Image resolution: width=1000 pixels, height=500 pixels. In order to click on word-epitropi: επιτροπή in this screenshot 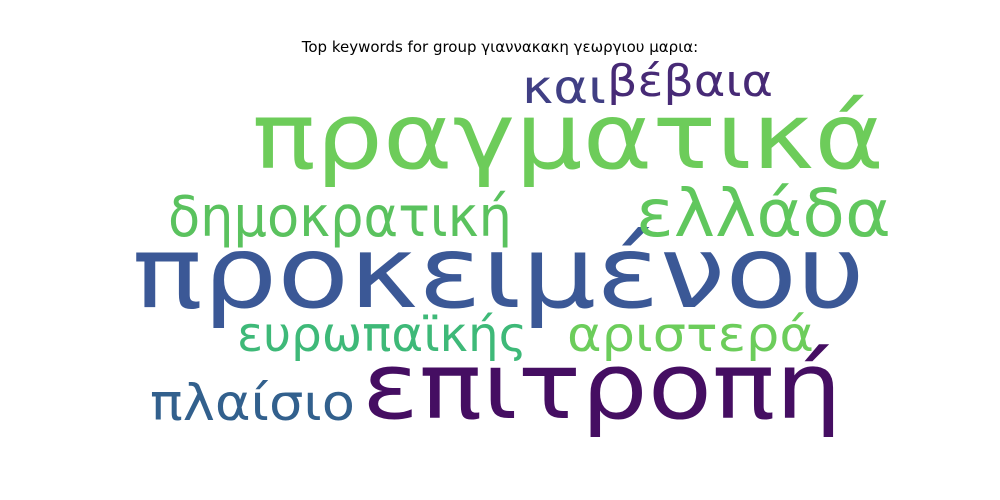, I will do `click(602, 386)`.